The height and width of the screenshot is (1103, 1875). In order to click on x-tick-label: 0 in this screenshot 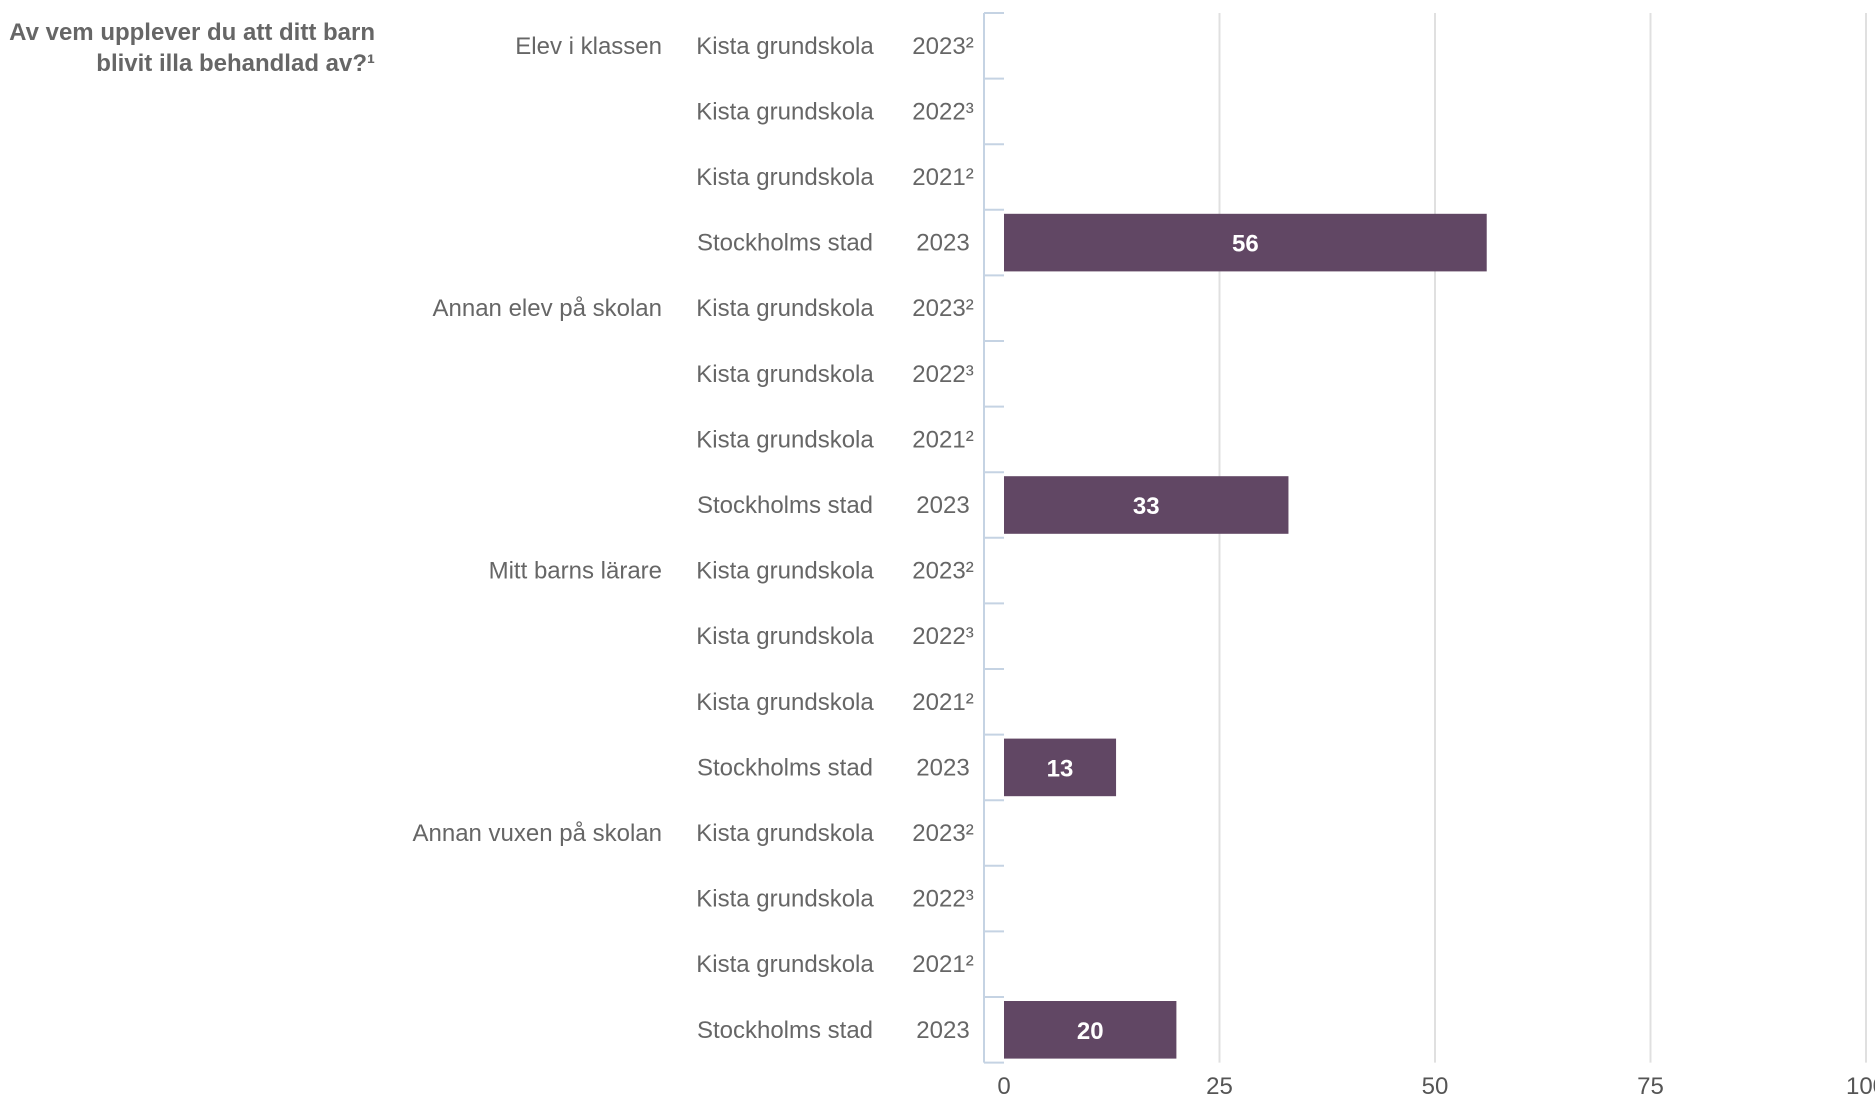, I will do `click(1003, 1086)`.